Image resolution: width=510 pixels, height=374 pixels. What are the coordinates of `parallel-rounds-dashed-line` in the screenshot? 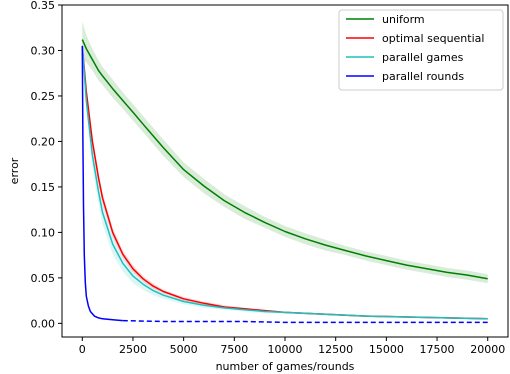 It's located at (305, 321).